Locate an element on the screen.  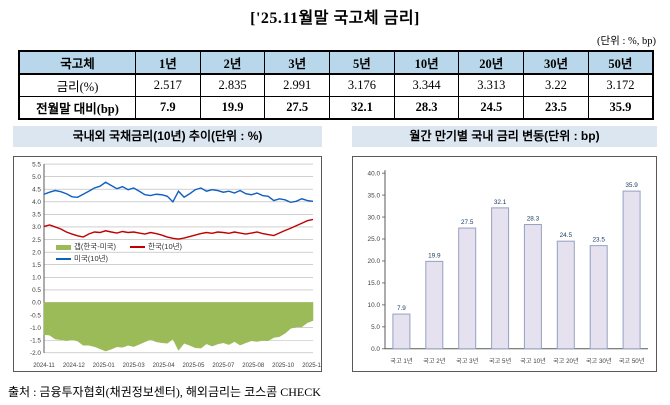
table-cell: 24.5 is located at coordinates (491, 108).